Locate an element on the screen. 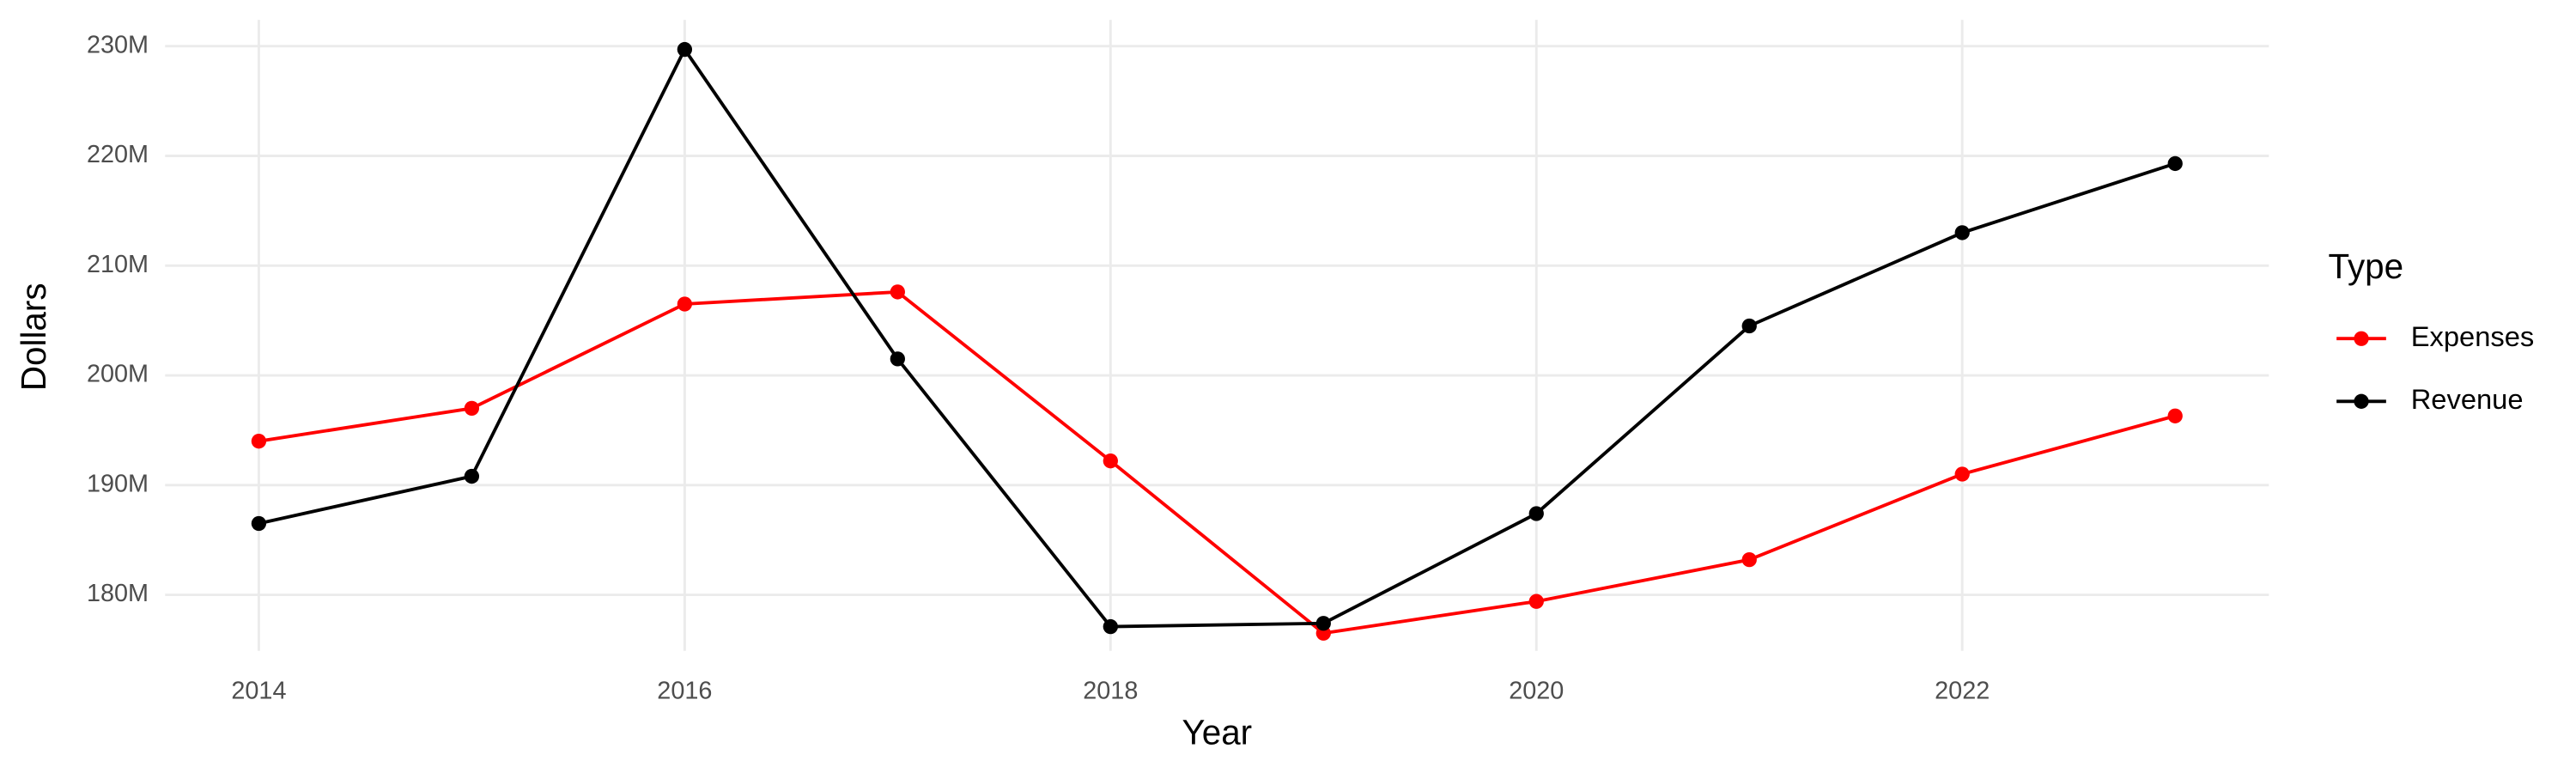 This screenshot has height=773, width=2576. y-tick-label: 230M is located at coordinates (118, 44).